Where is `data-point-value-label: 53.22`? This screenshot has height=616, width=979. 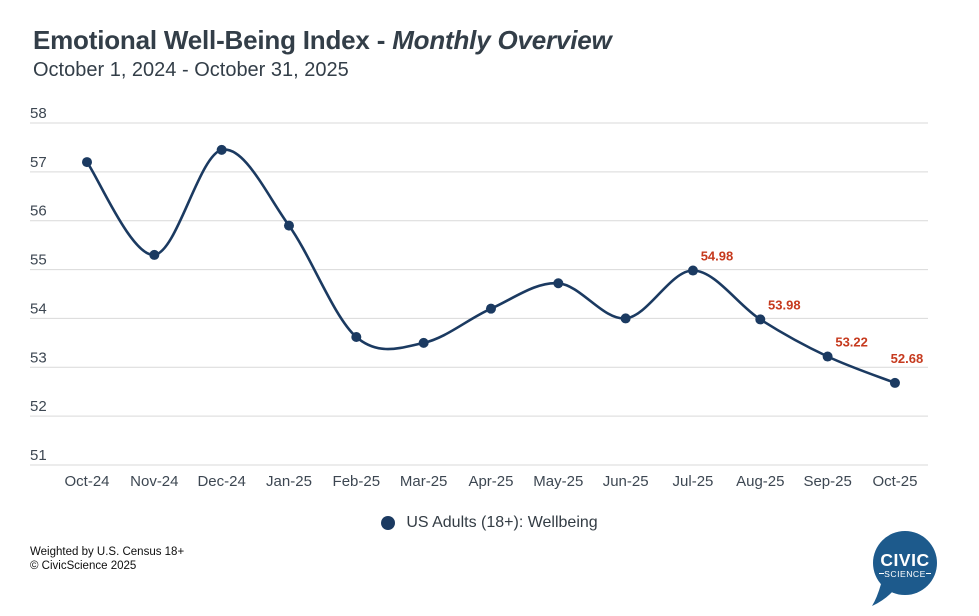 data-point-value-label: 53.22 is located at coordinates (851, 342).